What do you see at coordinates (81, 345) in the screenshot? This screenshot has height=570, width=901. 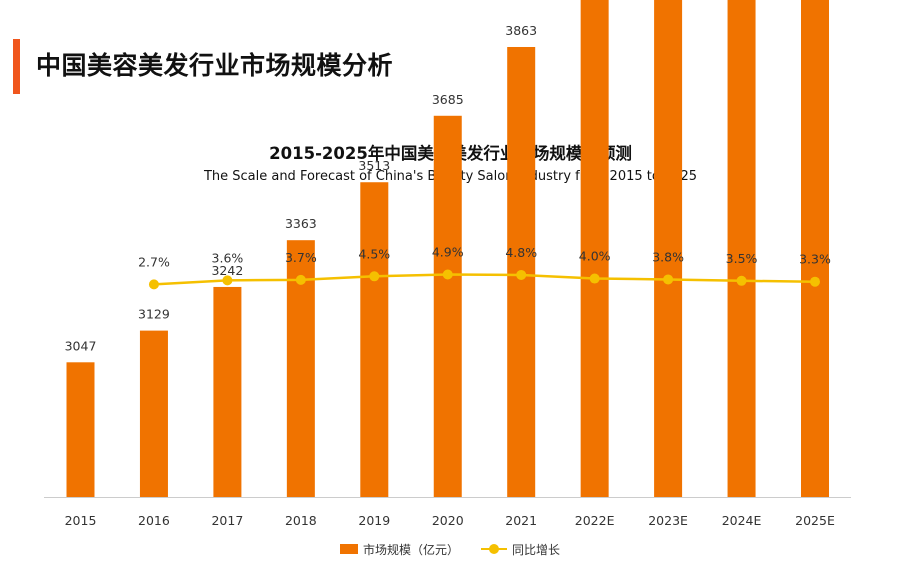 I see `bar-value-label: 3047` at bounding box center [81, 345].